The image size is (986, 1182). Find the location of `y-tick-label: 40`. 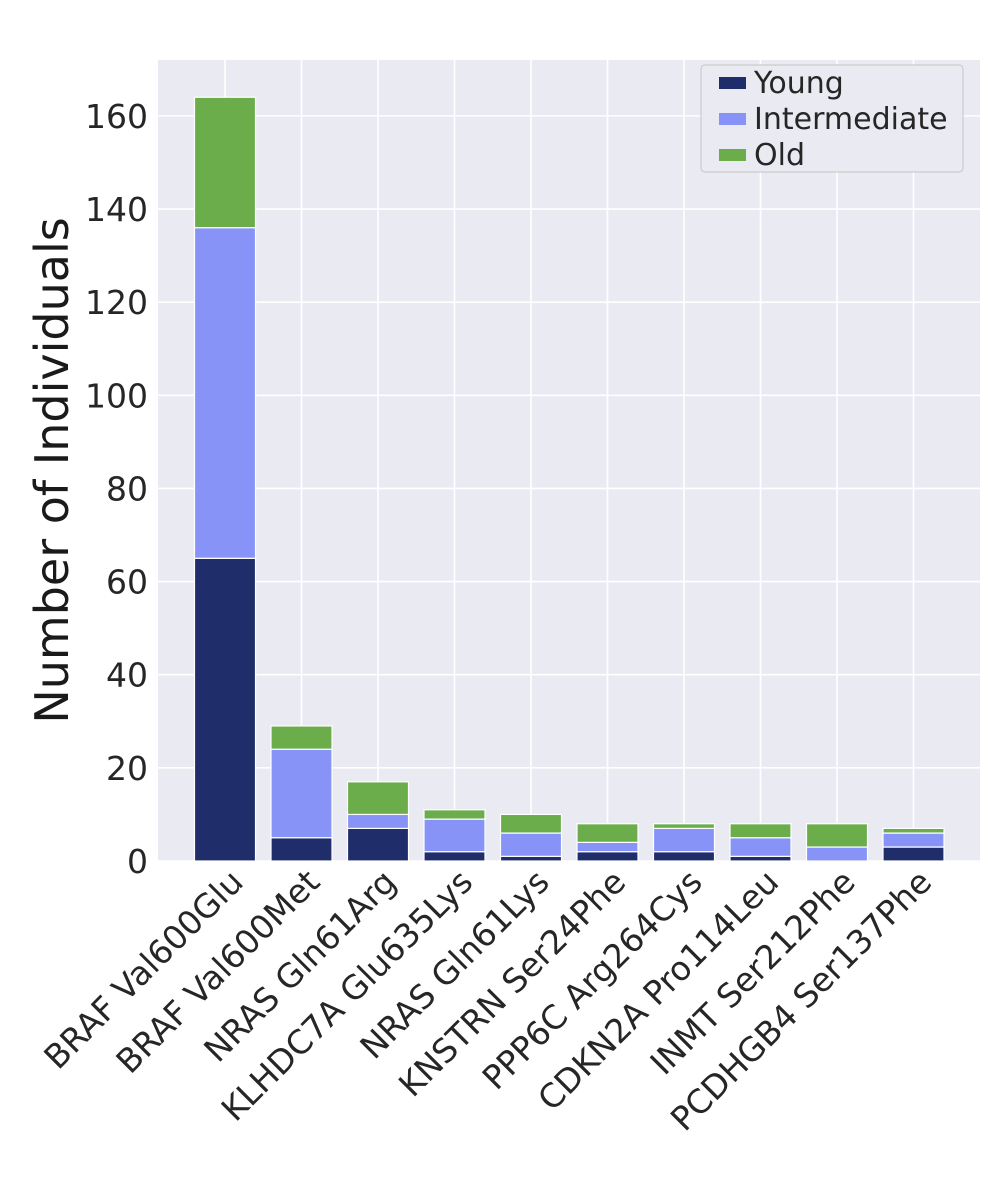

y-tick-label: 40 is located at coordinates (127, 675).